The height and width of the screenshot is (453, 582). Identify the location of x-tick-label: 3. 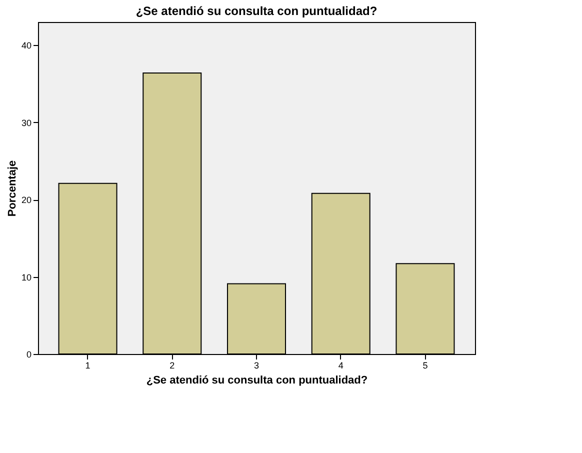
(257, 365).